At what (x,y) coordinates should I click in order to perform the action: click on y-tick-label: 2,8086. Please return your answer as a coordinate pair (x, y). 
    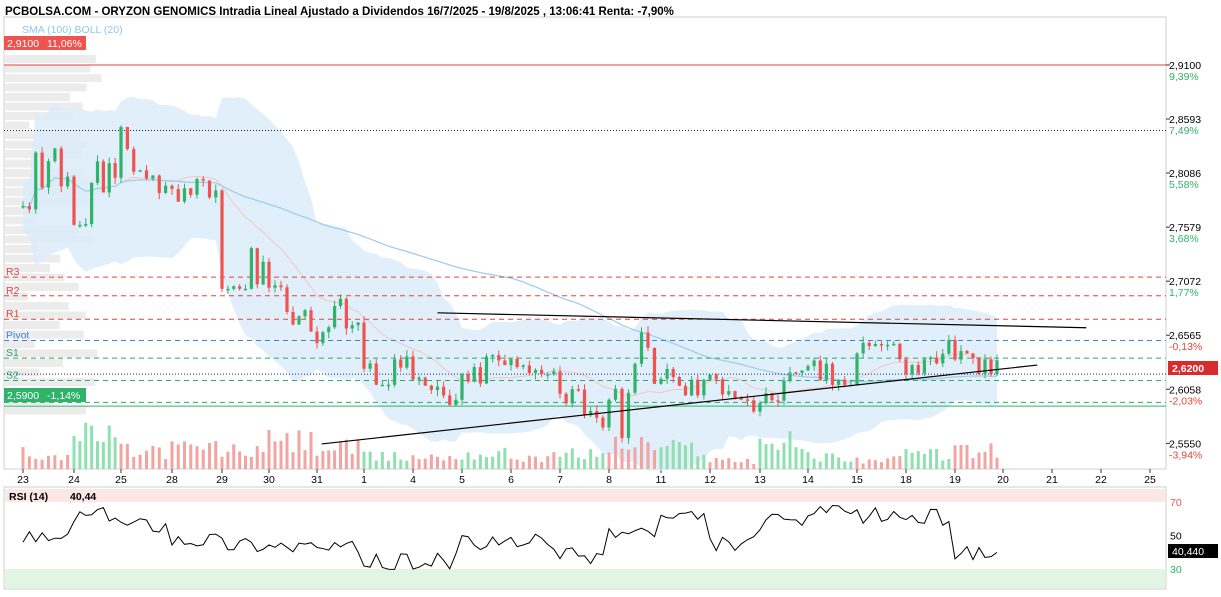
    Looking at the image, I should click on (1185, 174).